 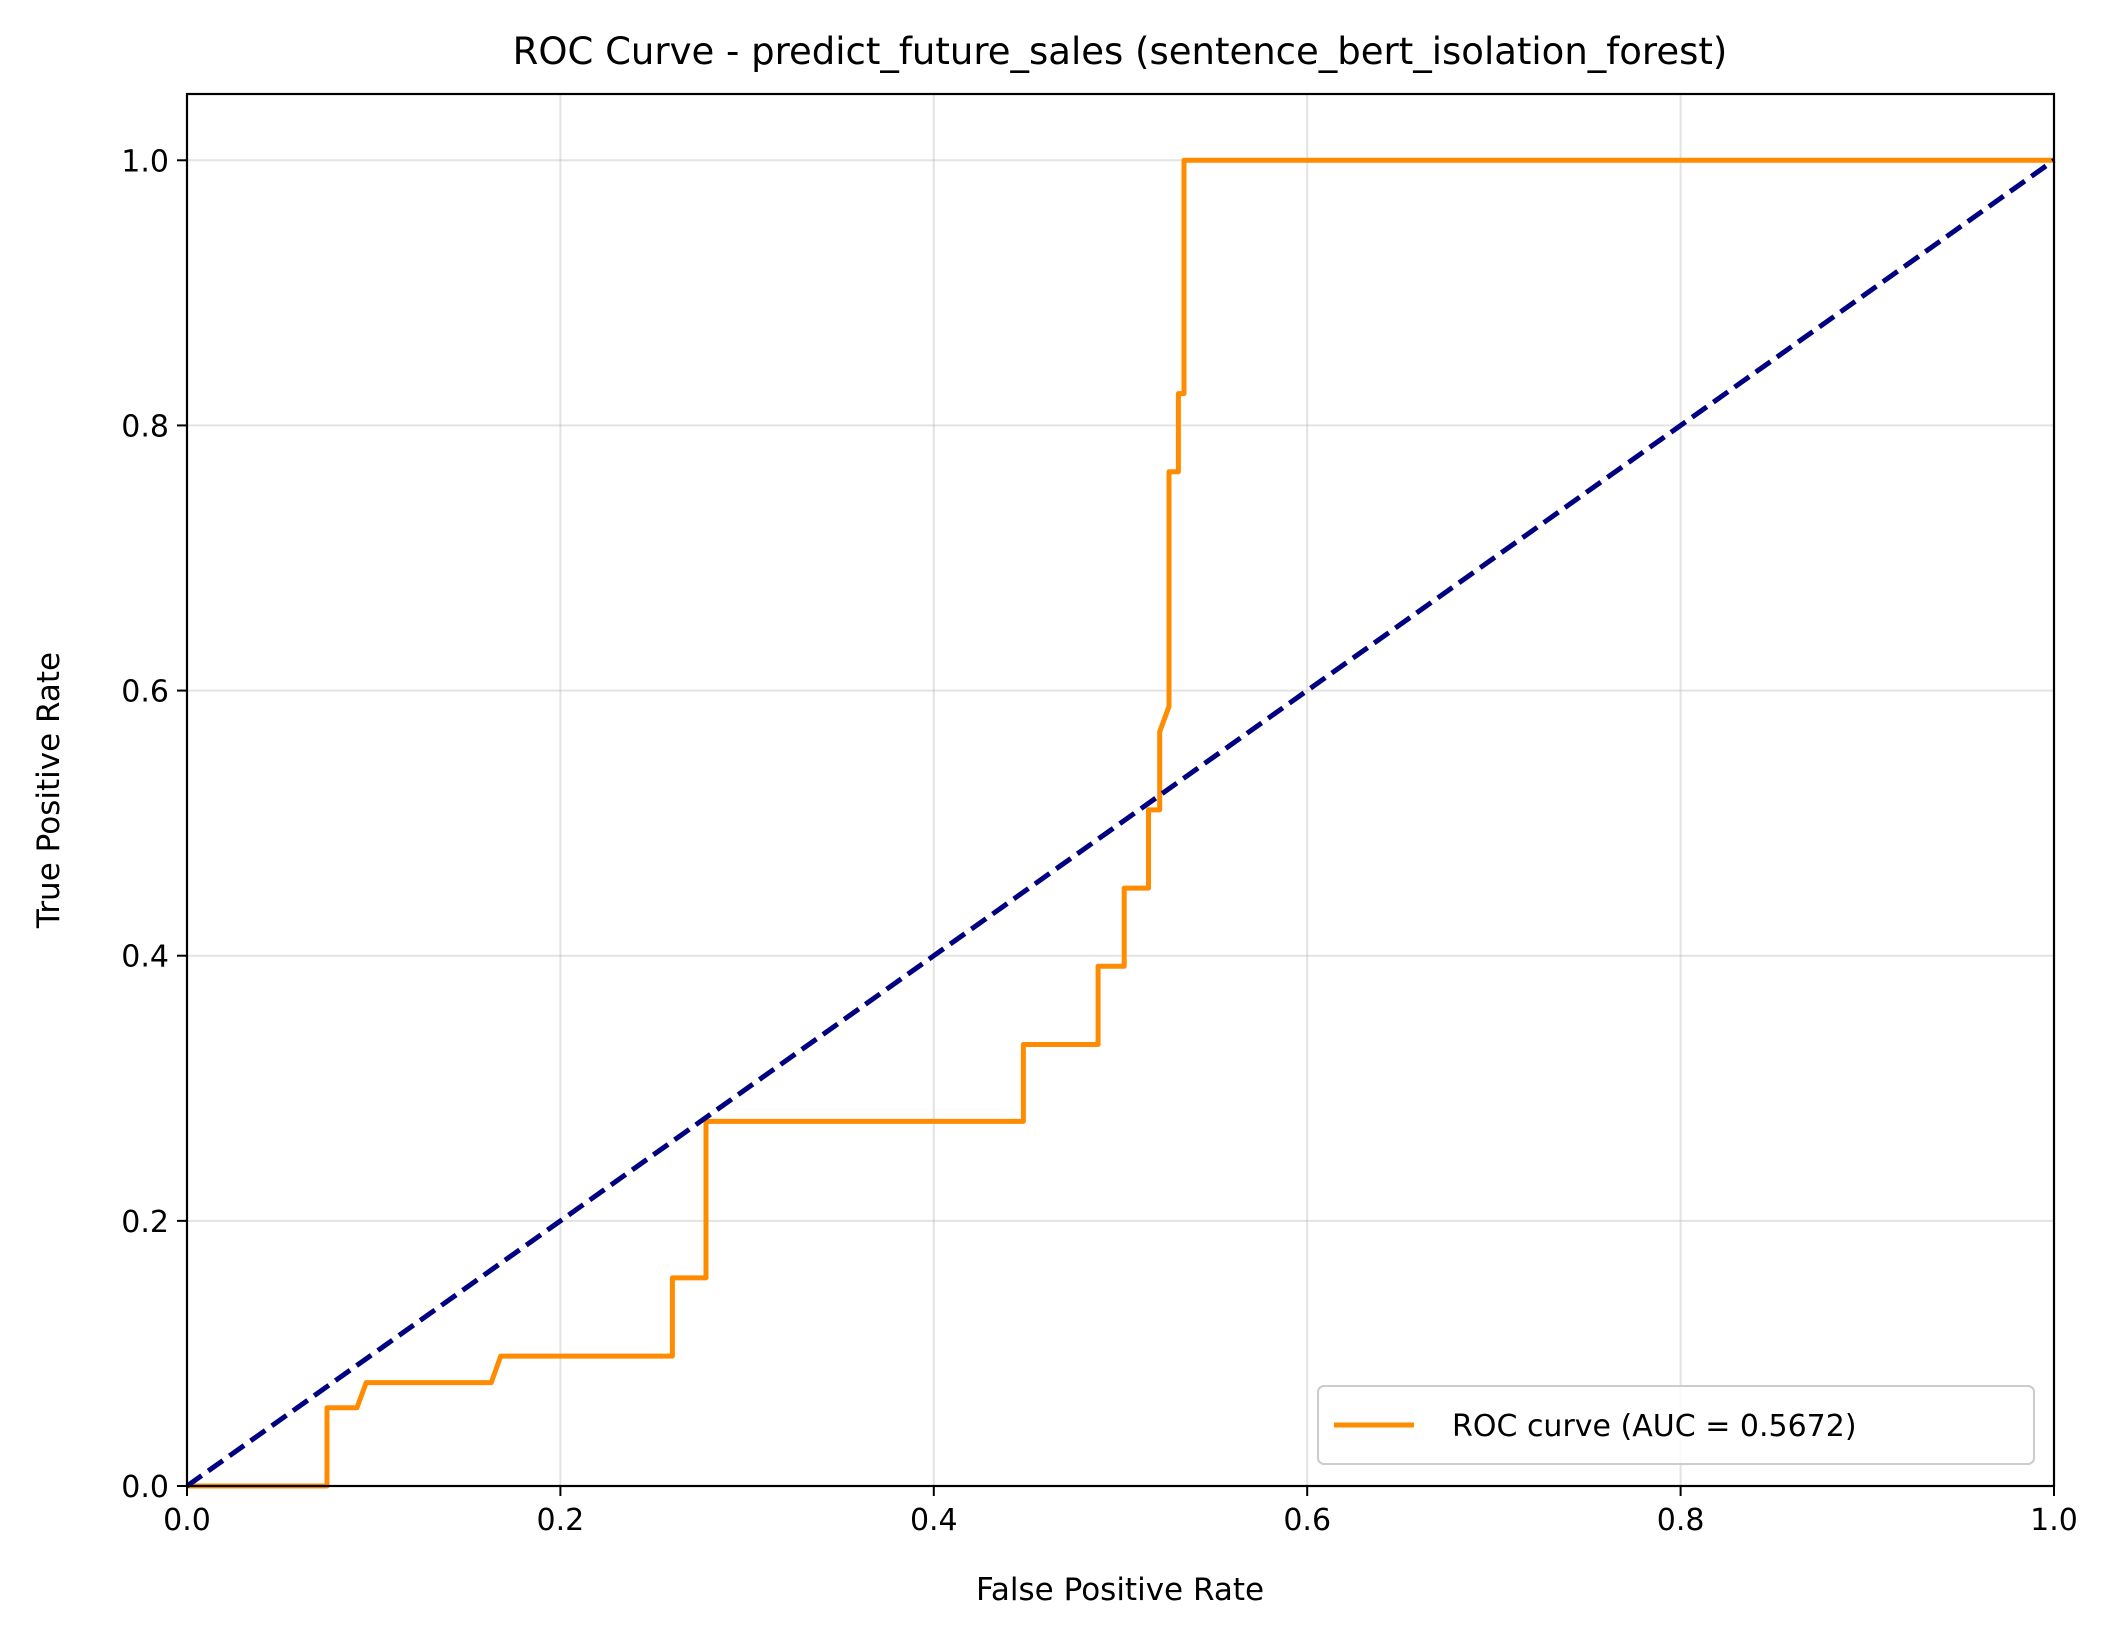 I want to click on x-tick-label: 0.0, so click(x=187, y=1520).